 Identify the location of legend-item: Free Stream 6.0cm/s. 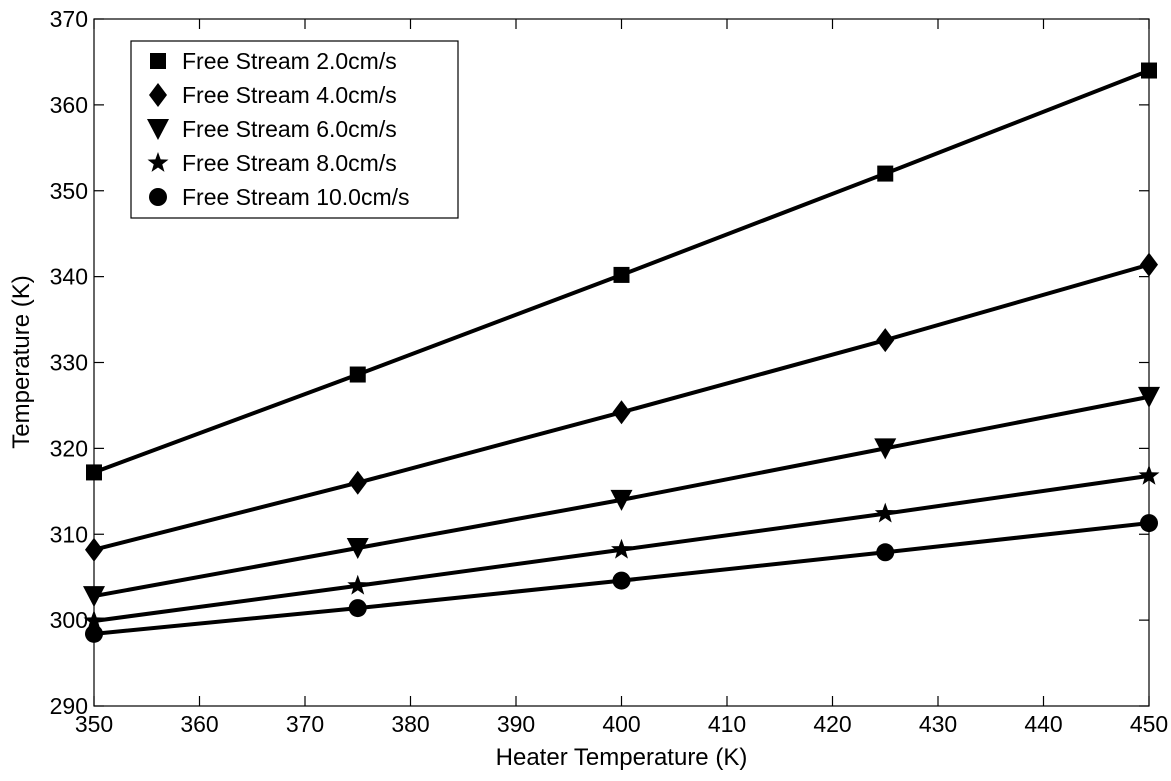
(272, 129).